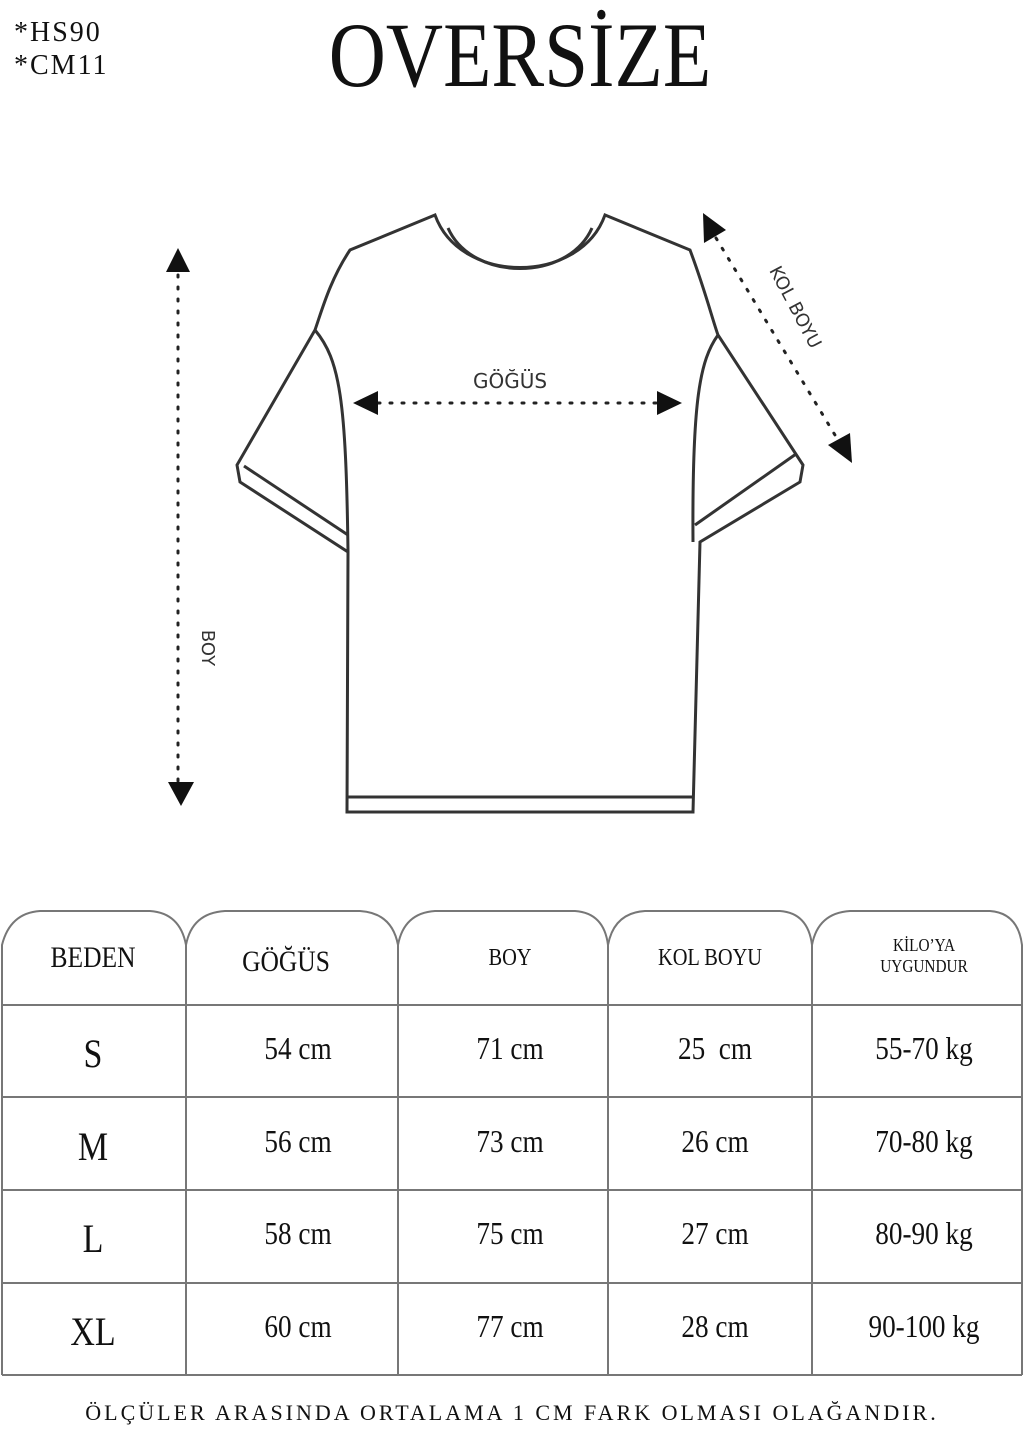  What do you see at coordinates (93, 957) in the screenshot?
I see `header-size: BEDEN` at bounding box center [93, 957].